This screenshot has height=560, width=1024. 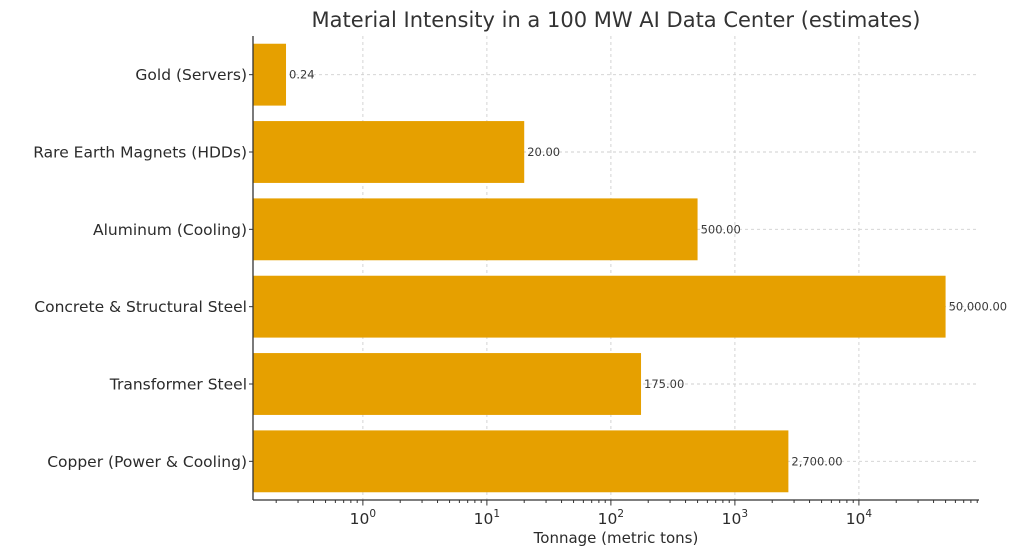 I want to click on category-label: Copper (Power & Cooling), so click(x=147, y=462).